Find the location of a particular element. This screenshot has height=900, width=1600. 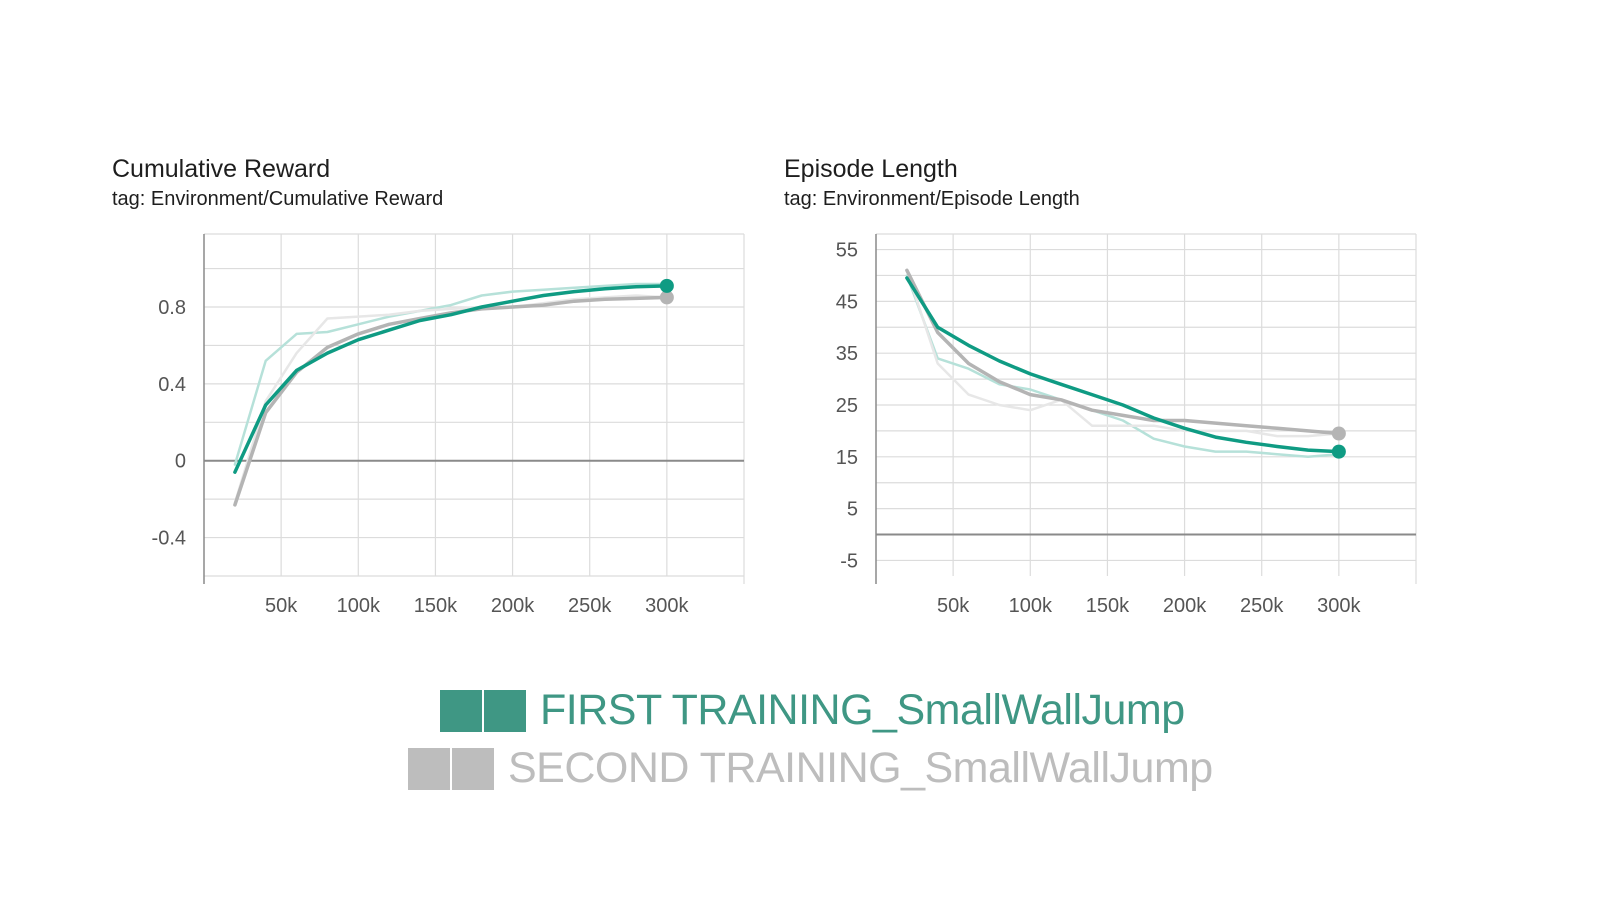

y-tick-label: 0.8 is located at coordinates (172, 308).